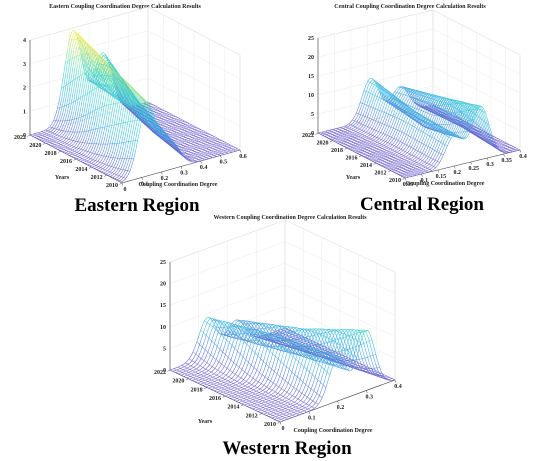  Describe the element at coordinates (97, 178) in the screenshot. I see `y-tick-label: 2012` at that location.